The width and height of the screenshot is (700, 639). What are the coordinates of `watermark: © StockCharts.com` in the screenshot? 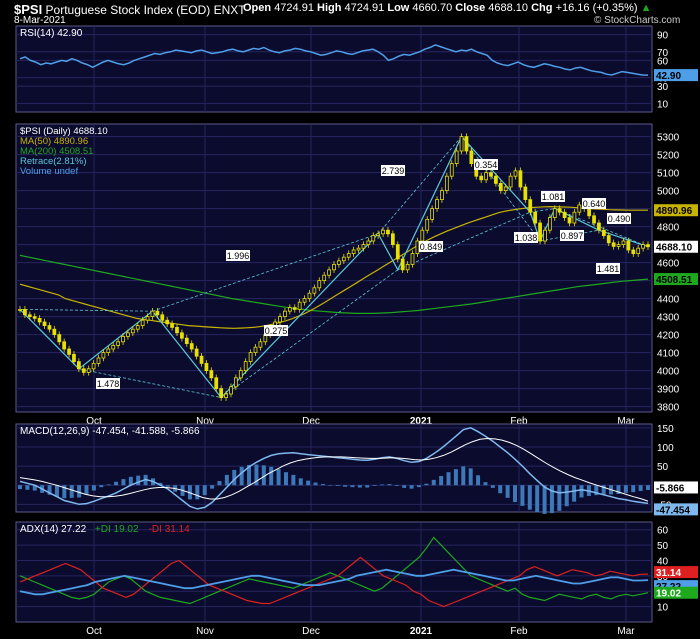 It's located at (637, 20).